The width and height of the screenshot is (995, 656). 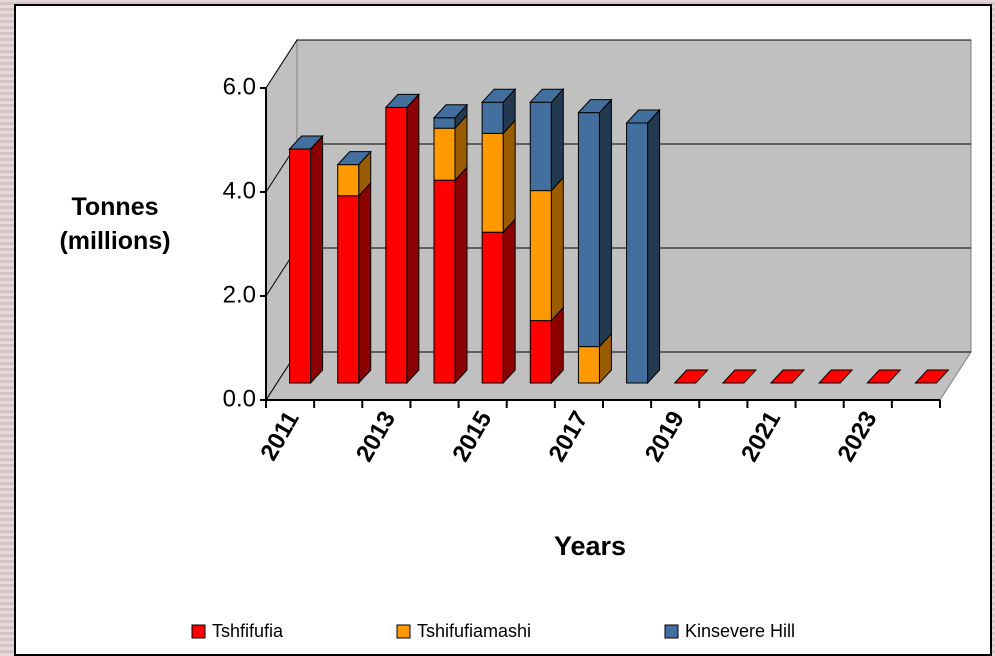 I want to click on floor, so click(x=618, y=376).